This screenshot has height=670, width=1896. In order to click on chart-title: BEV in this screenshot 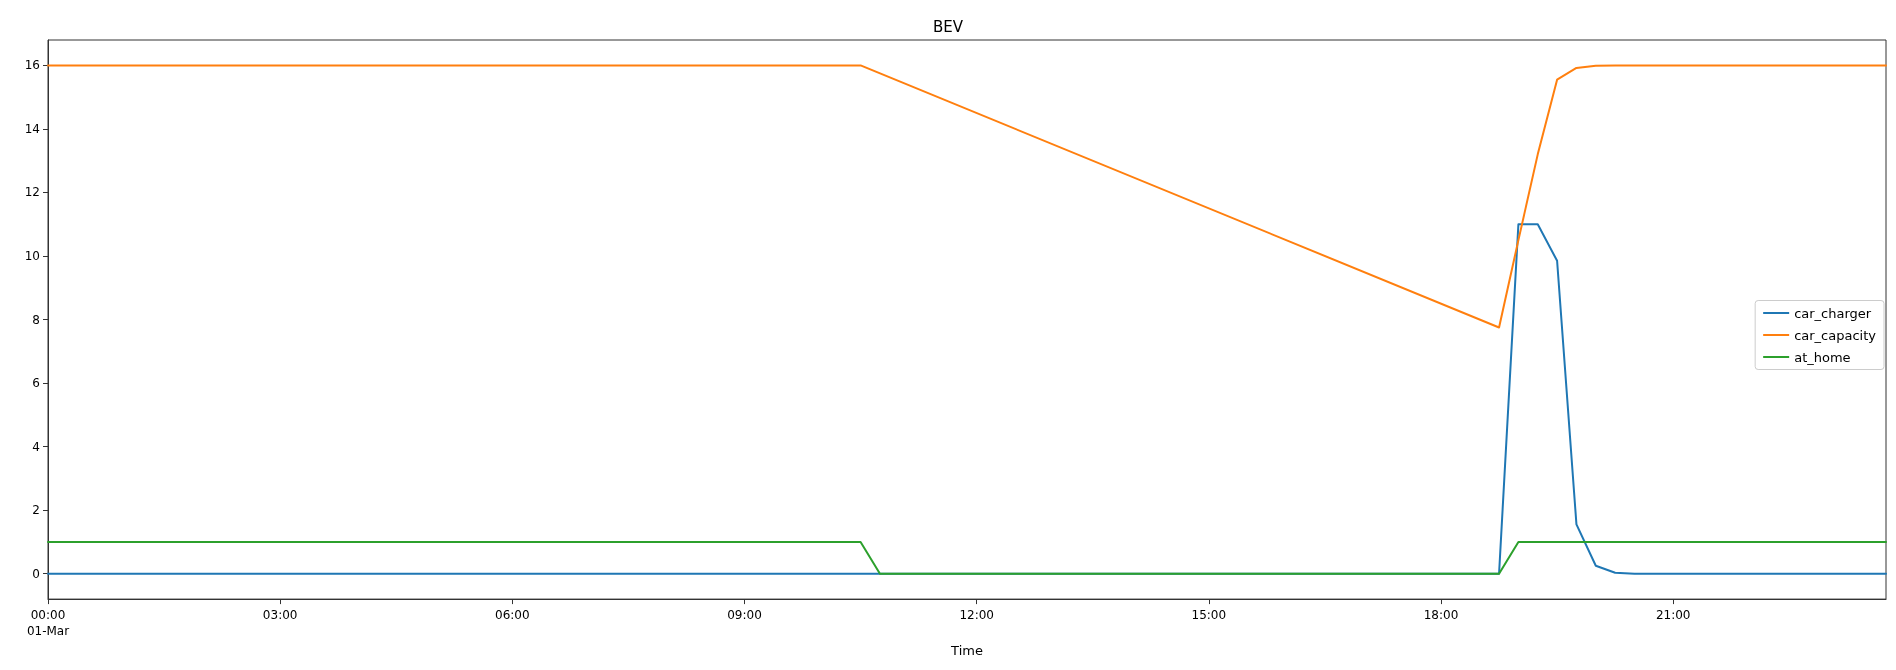, I will do `click(948, 26)`.